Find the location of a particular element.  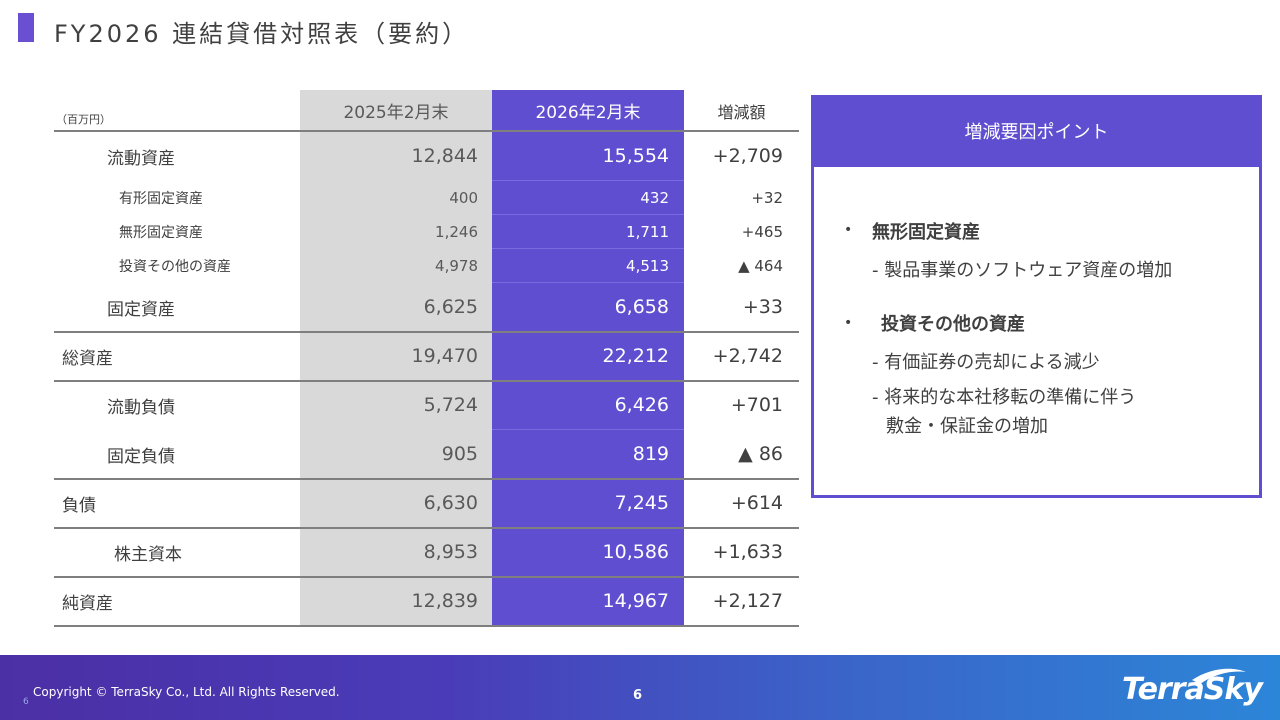

value-prev: 19,470 is located at coordinates (444, 356).